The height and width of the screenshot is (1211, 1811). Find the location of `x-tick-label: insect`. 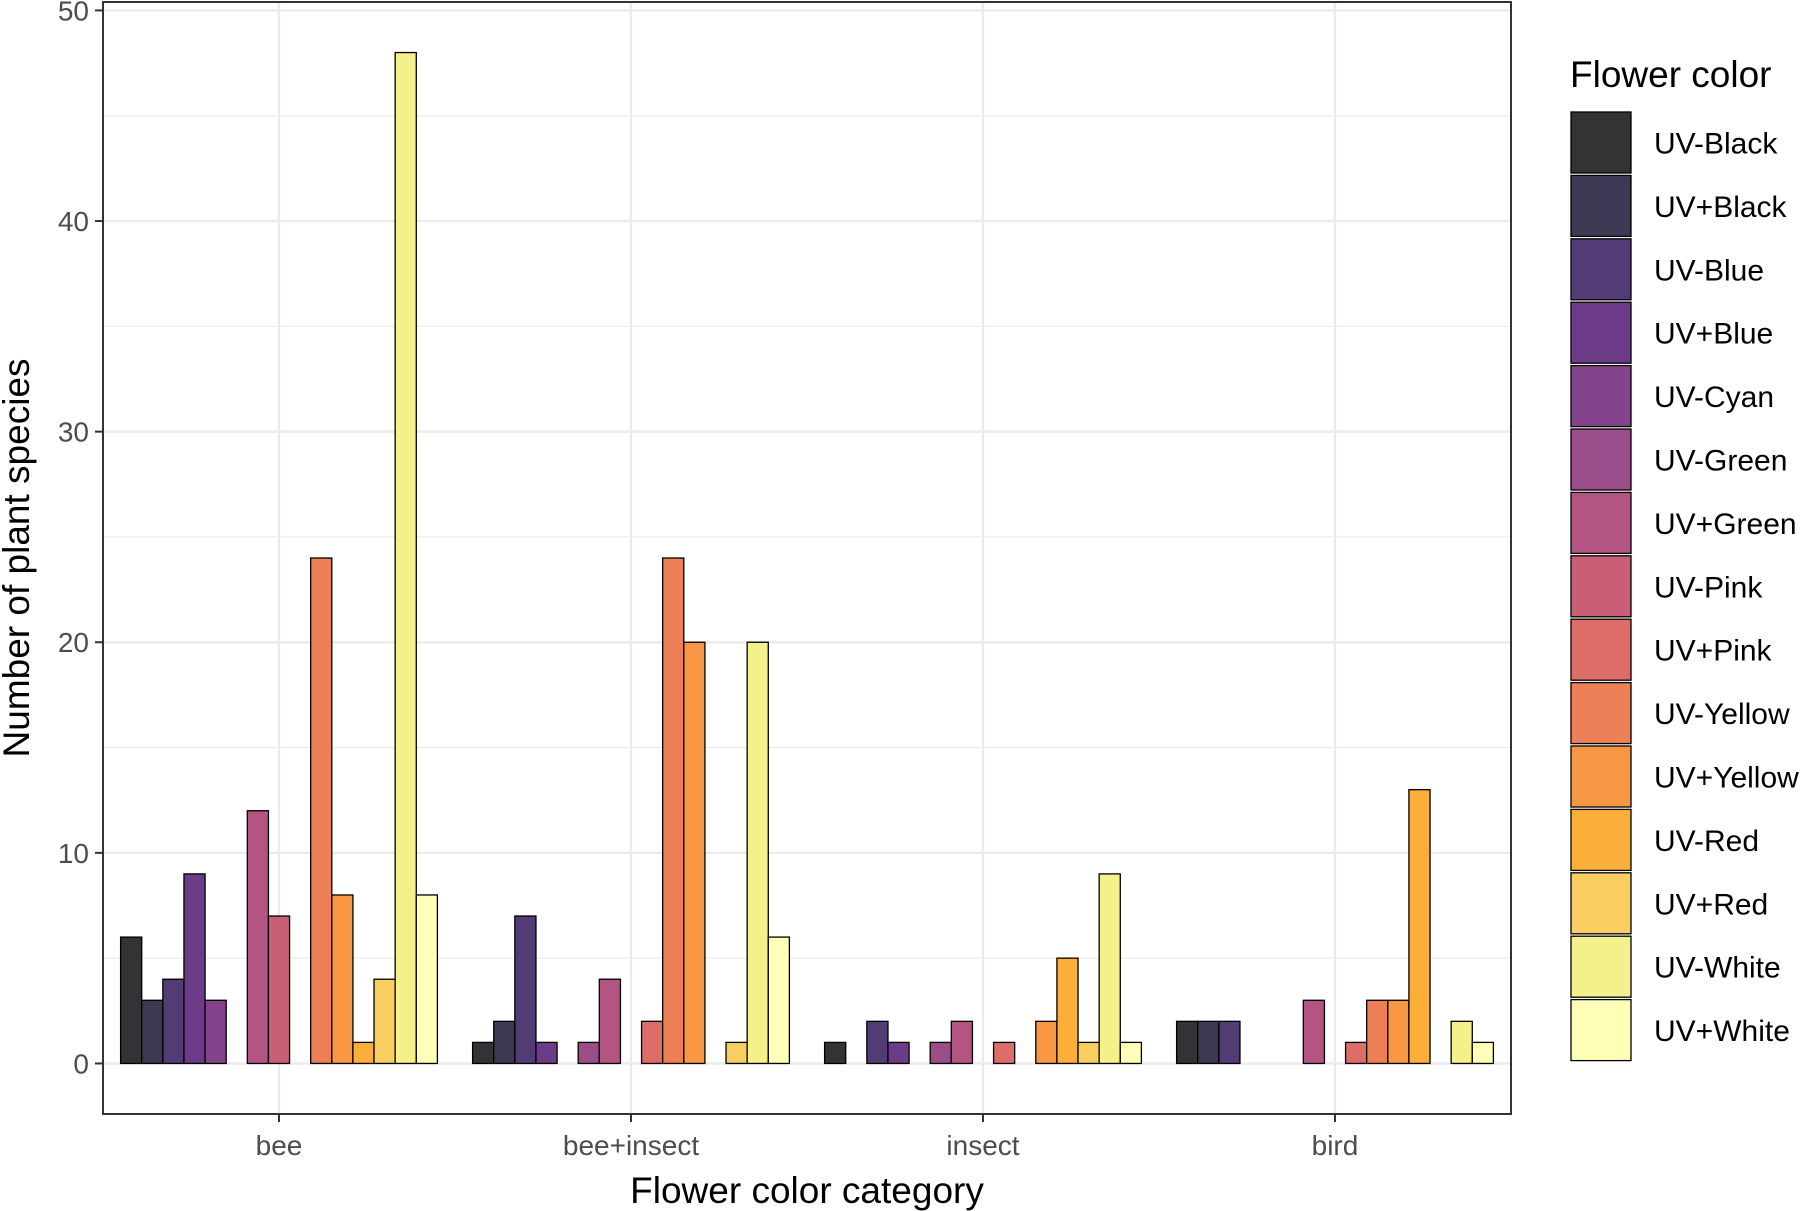

x-tick-label: insect is located at coordinates (982, 1145).